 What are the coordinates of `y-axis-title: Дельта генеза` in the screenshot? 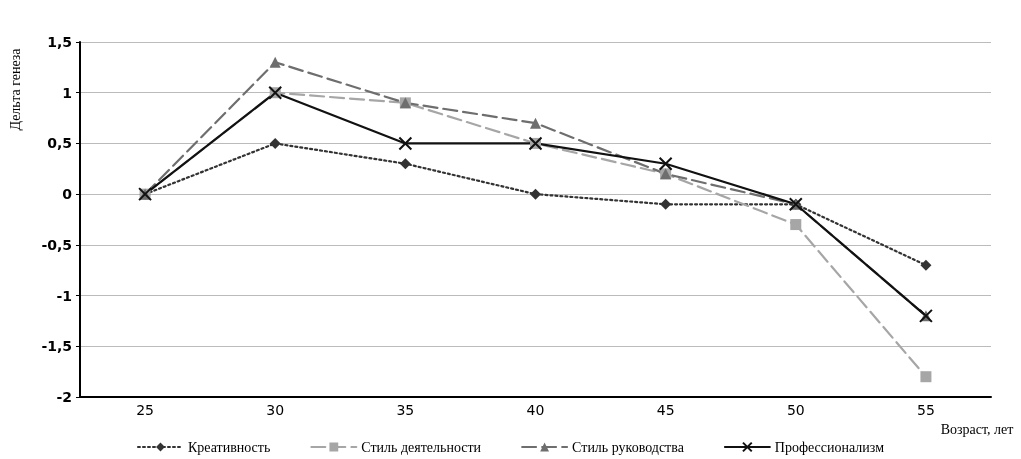 It's located at (15, 89).